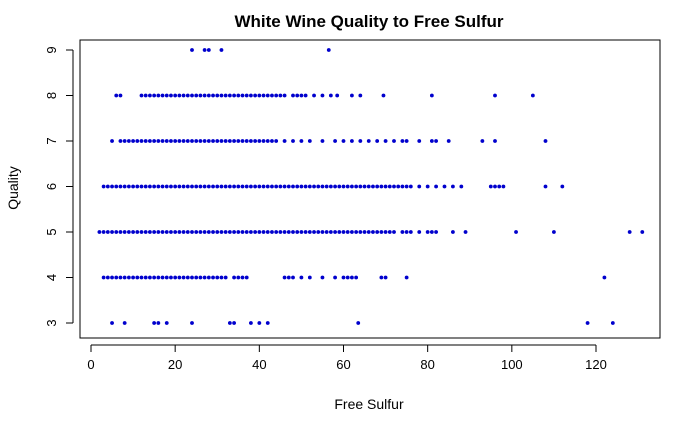 The width and height of the screenshot is (700, 432). Describe the element at coordinates (51, 322) in the screenshot. I see `y-tick-label: 3` at that location.